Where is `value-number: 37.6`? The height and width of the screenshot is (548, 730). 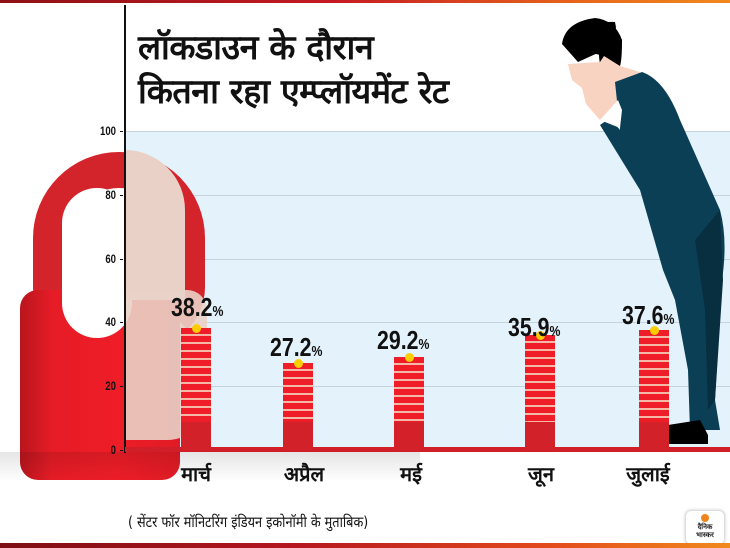 value-number: 37.6 is located at coordinates (643, 315).